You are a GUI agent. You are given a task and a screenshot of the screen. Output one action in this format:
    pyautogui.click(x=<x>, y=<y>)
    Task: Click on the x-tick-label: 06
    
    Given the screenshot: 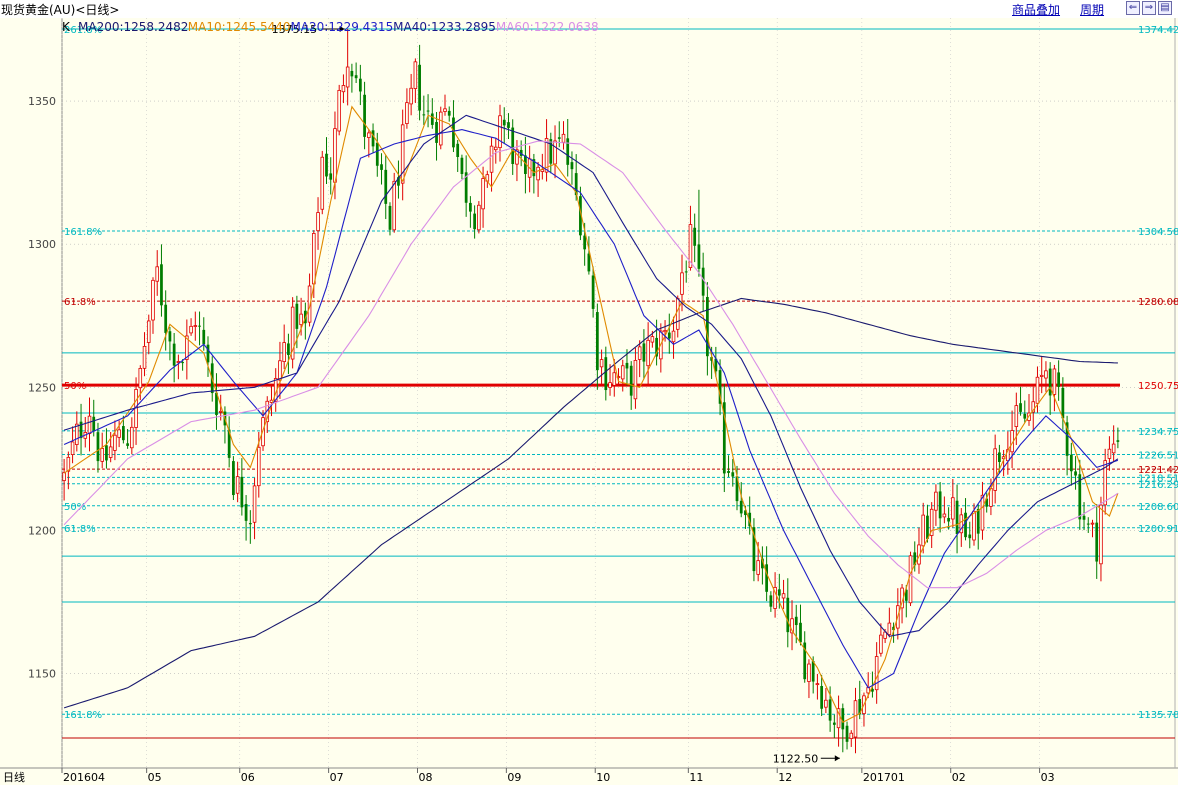 What is the action you would take?
    pyautogui.click(x=248, y=777)
    